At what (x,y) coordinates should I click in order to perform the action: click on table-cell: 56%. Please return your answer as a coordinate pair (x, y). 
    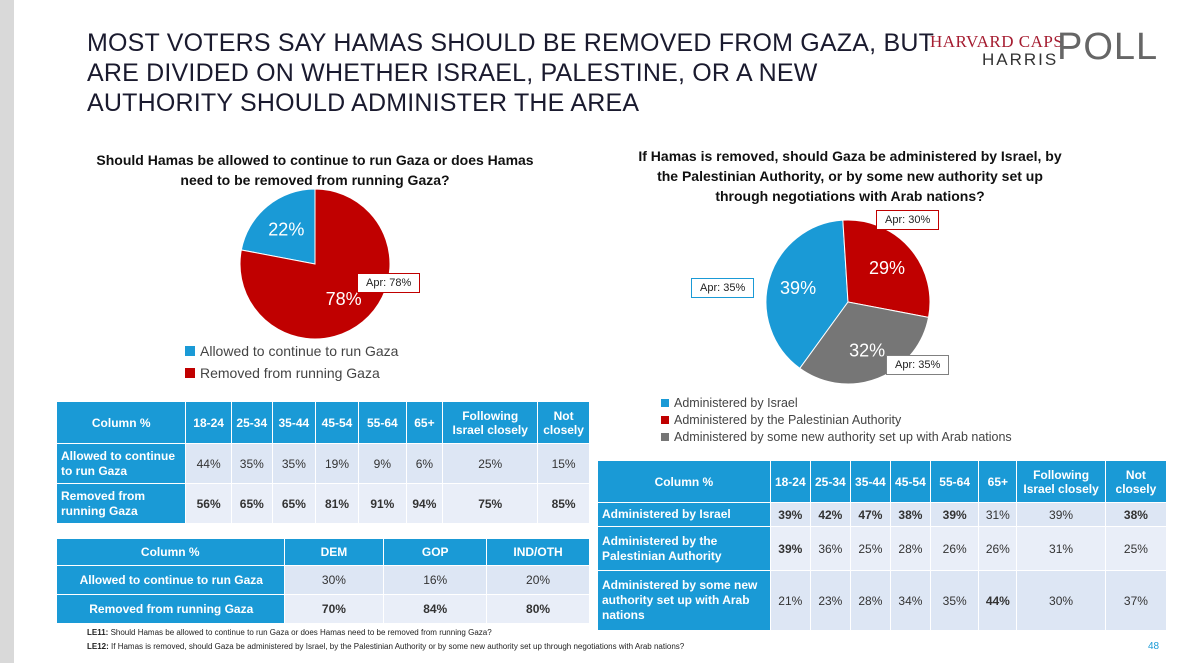
    Looking at the image, I should click on (208, 503).